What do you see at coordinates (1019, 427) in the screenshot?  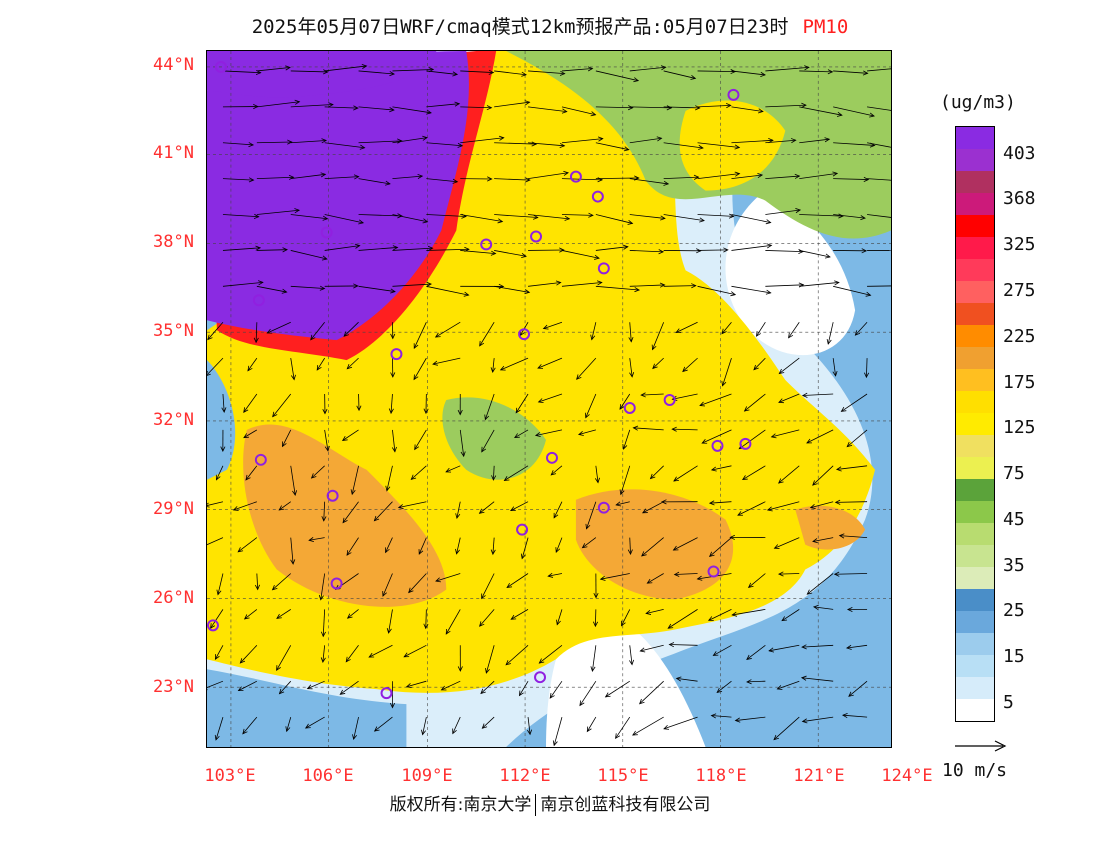 I see `cbar-label-125: 125` at bounding box center [1019, 427].